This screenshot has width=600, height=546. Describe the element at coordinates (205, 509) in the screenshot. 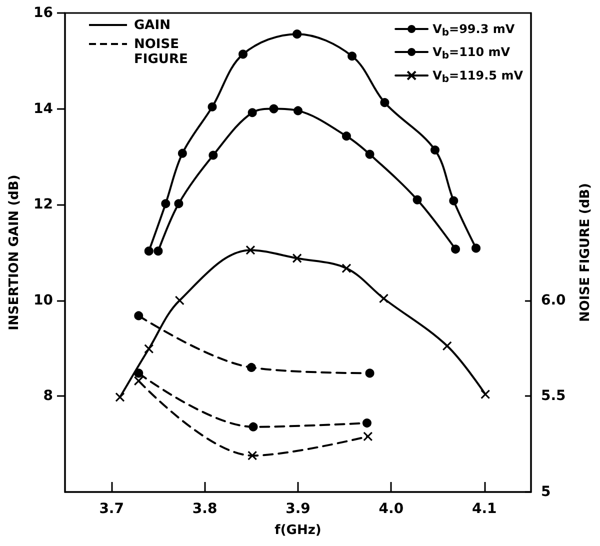

I see `x-tick-label: 3.8` at that location.